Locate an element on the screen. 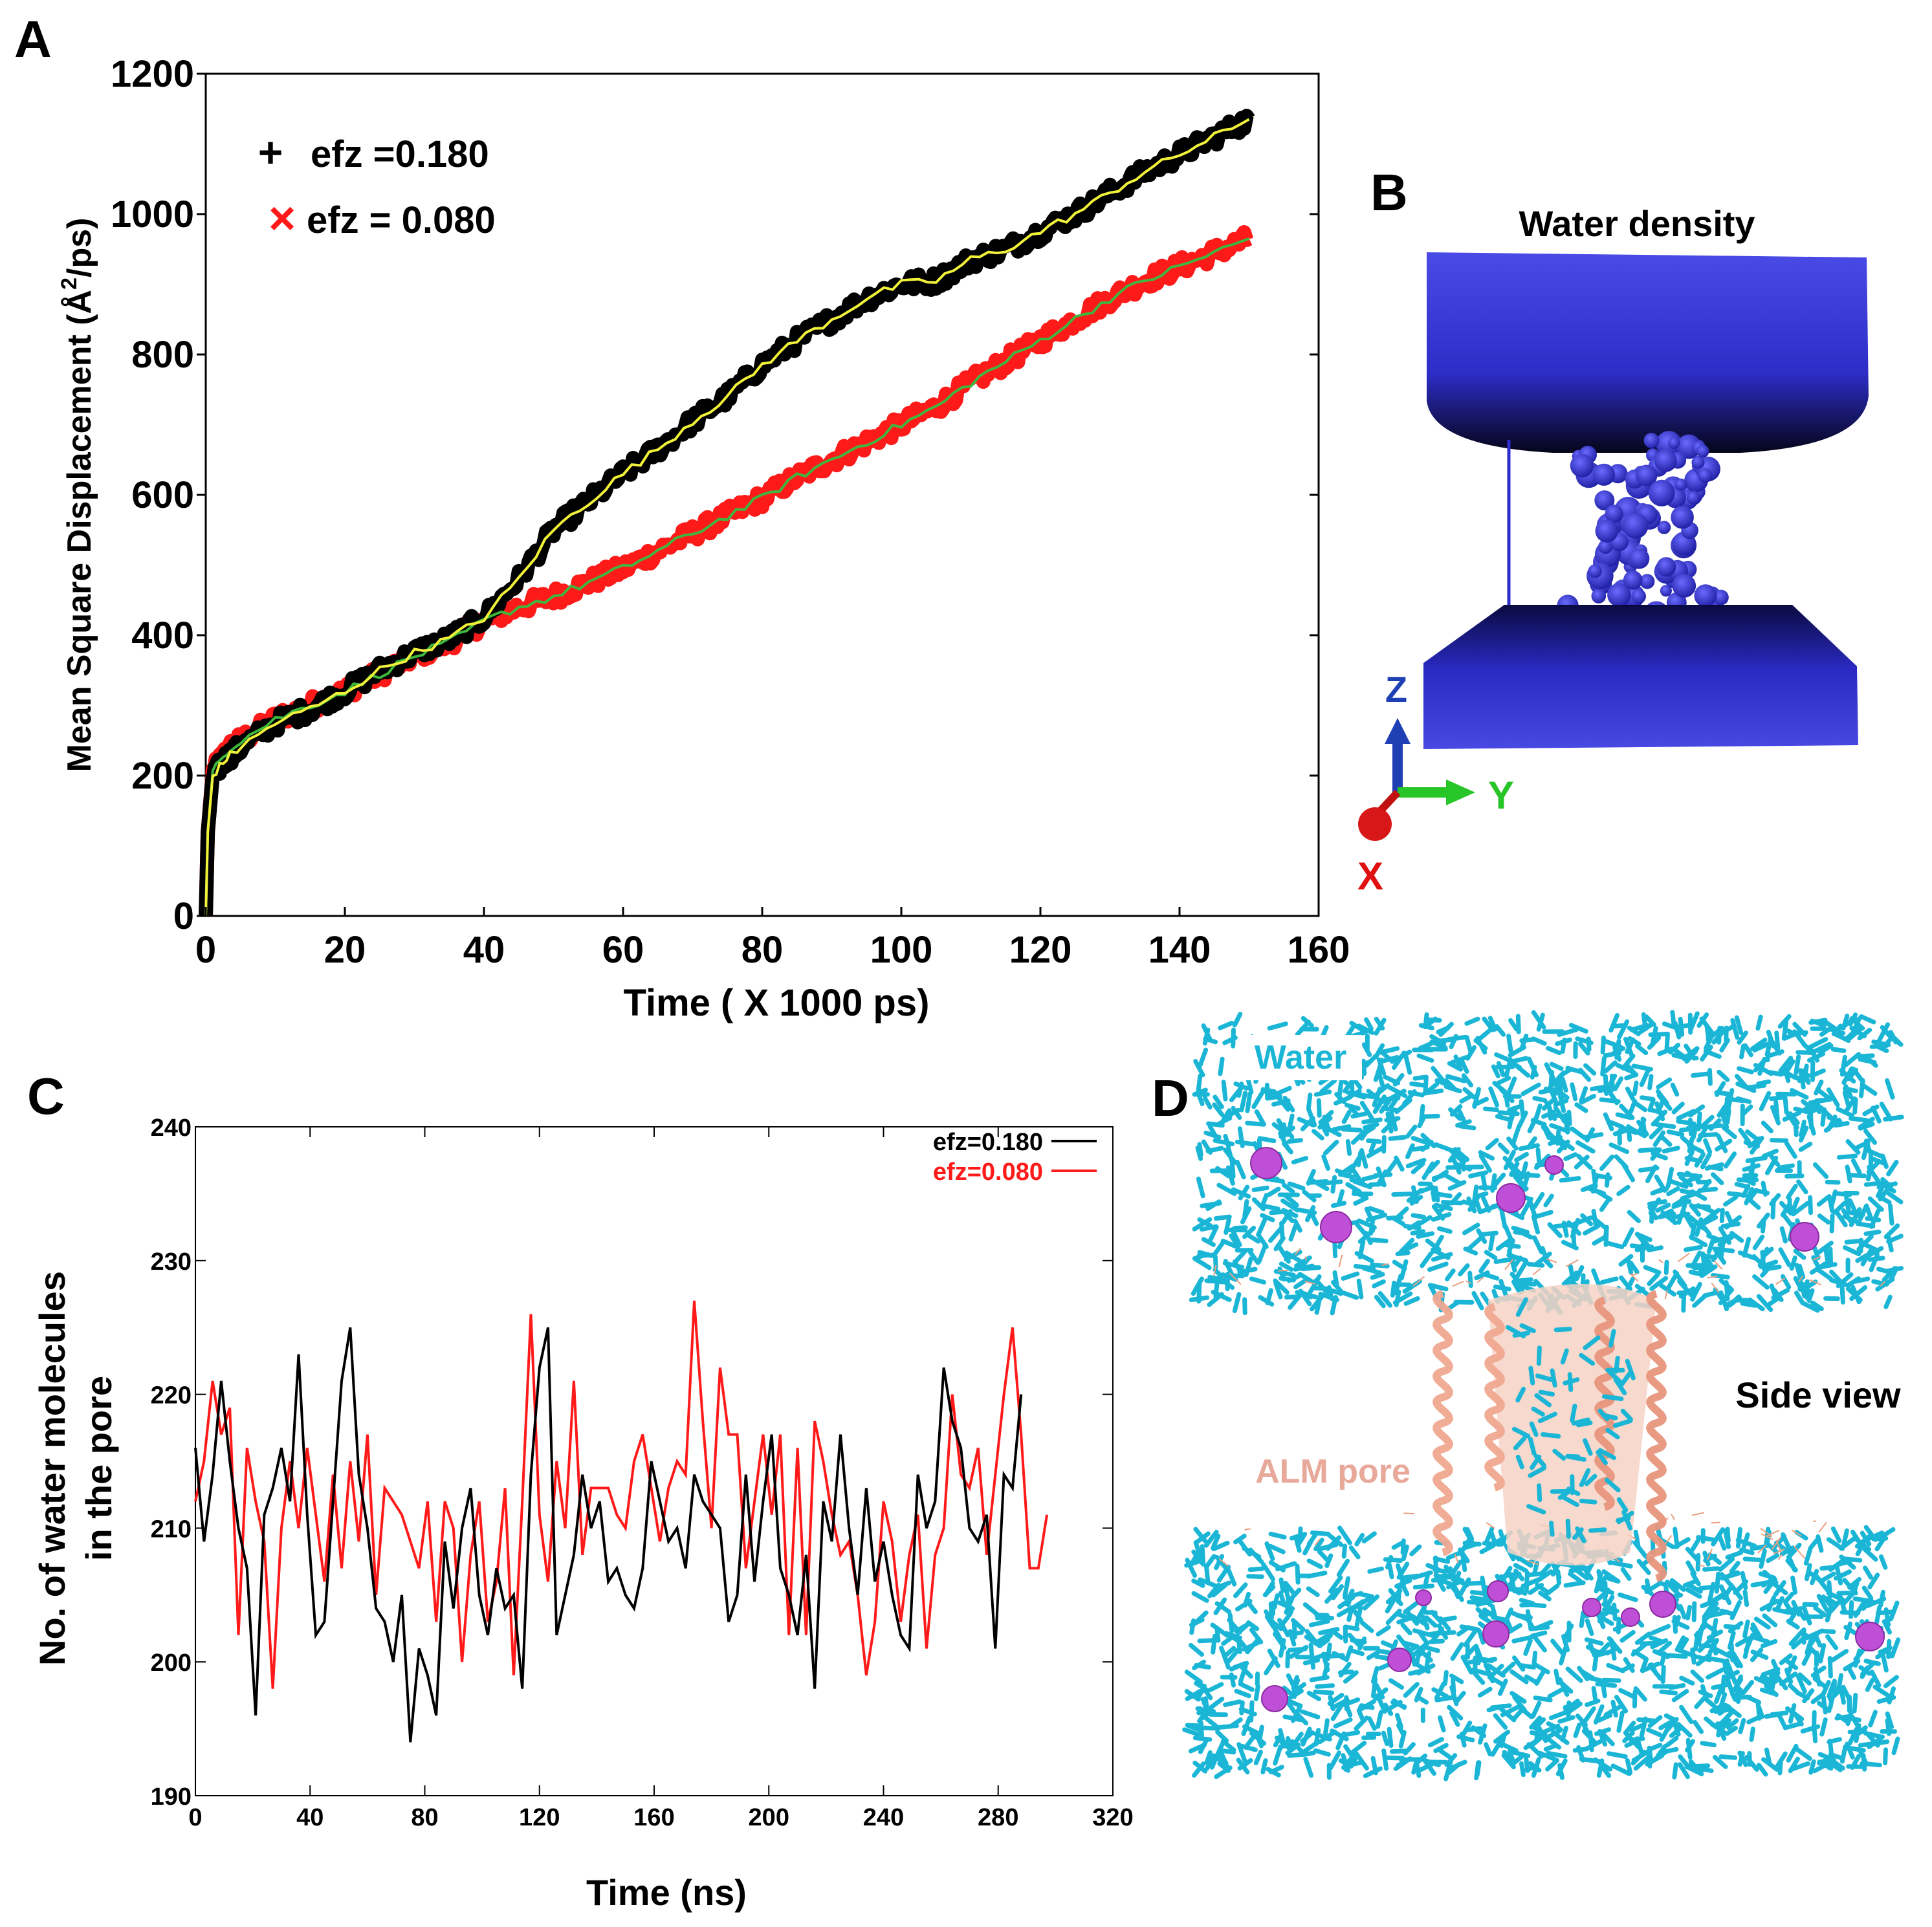 This screenshot has height=1927, width=1932. ion-sphere is located at coordinates (1804, 1237).